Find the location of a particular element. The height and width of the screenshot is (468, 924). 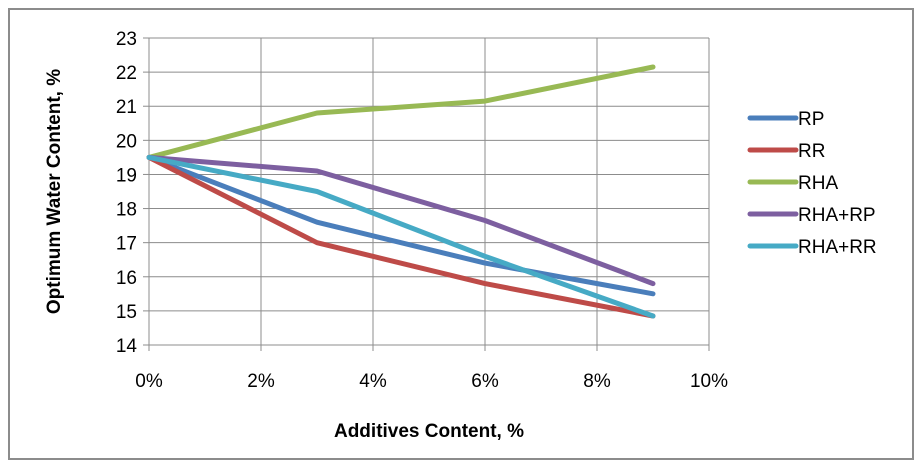

y-tick-labels: 14 15 16 17 18 19 20 21 22 23 is located at coordinates (127, 193).